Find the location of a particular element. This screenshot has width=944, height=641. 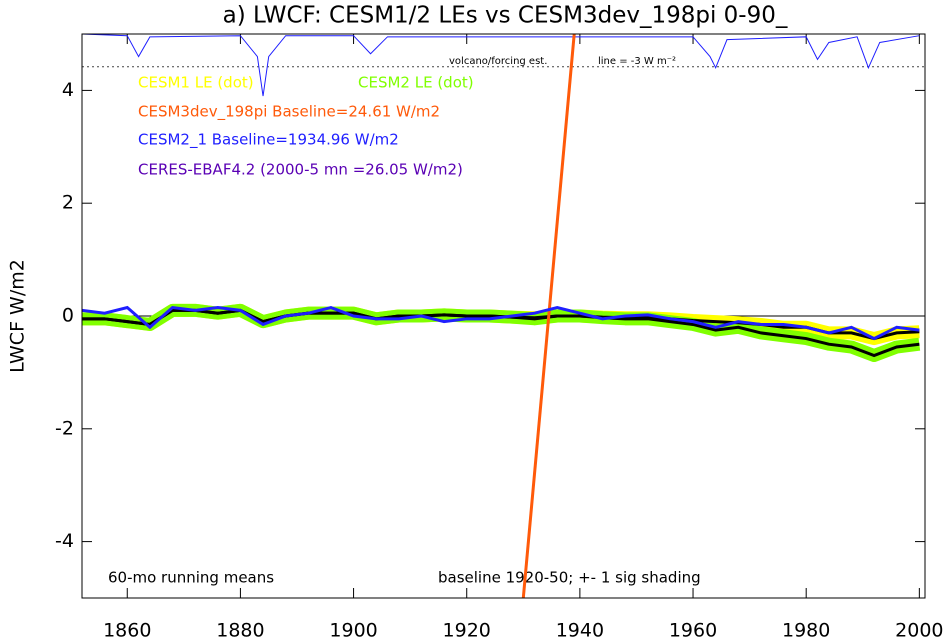

annotation: line = -3 W m⁻² is located at coordinates (637, 61).